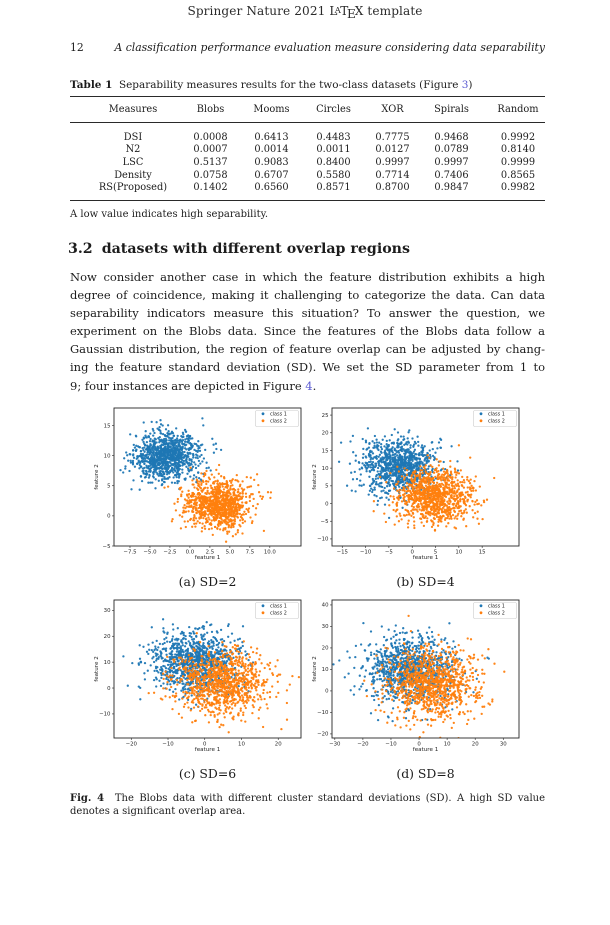 The width and height of the screenshot is (610, 925). I want to click on y-axis-label: feature 2, so click(97, 477).